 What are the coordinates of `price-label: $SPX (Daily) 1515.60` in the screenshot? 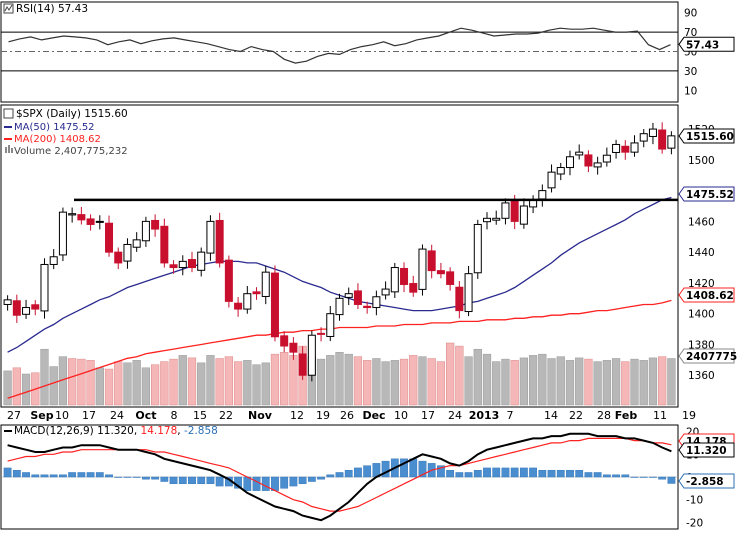 It's located at (72, 114).